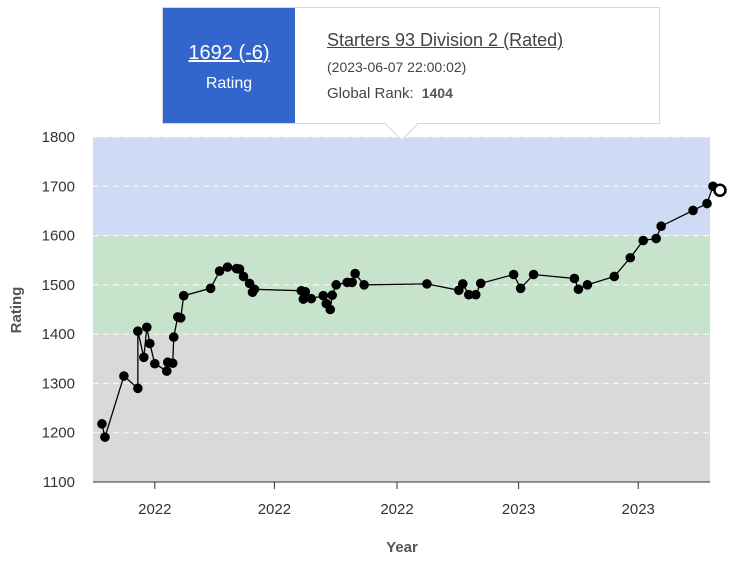  What do you see at coordinates (58, 433) in the screenshot?
I see `y-tick-label: 1200` at bounding box center [58, 433].